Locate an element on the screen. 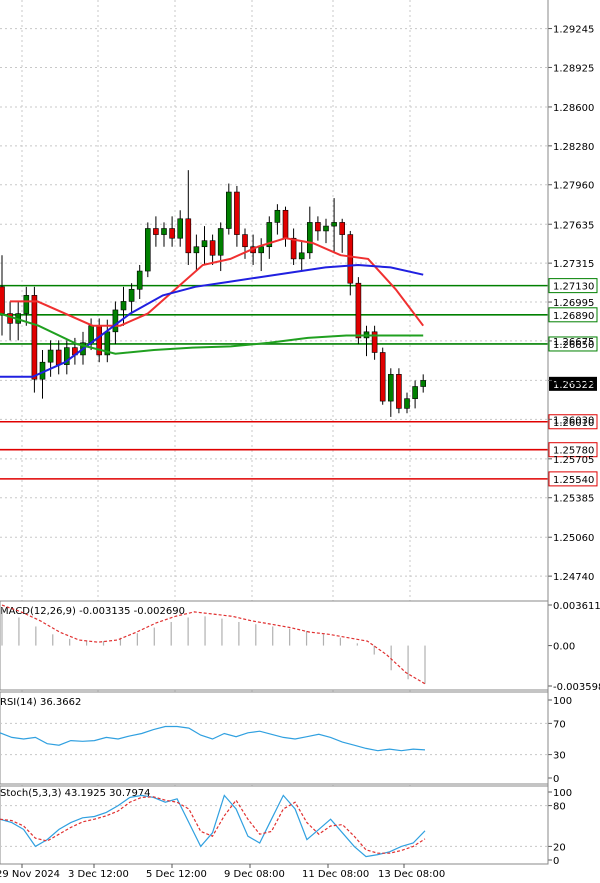 The image size is (600, 883). current-price-box is located at coordinates (573, 383).